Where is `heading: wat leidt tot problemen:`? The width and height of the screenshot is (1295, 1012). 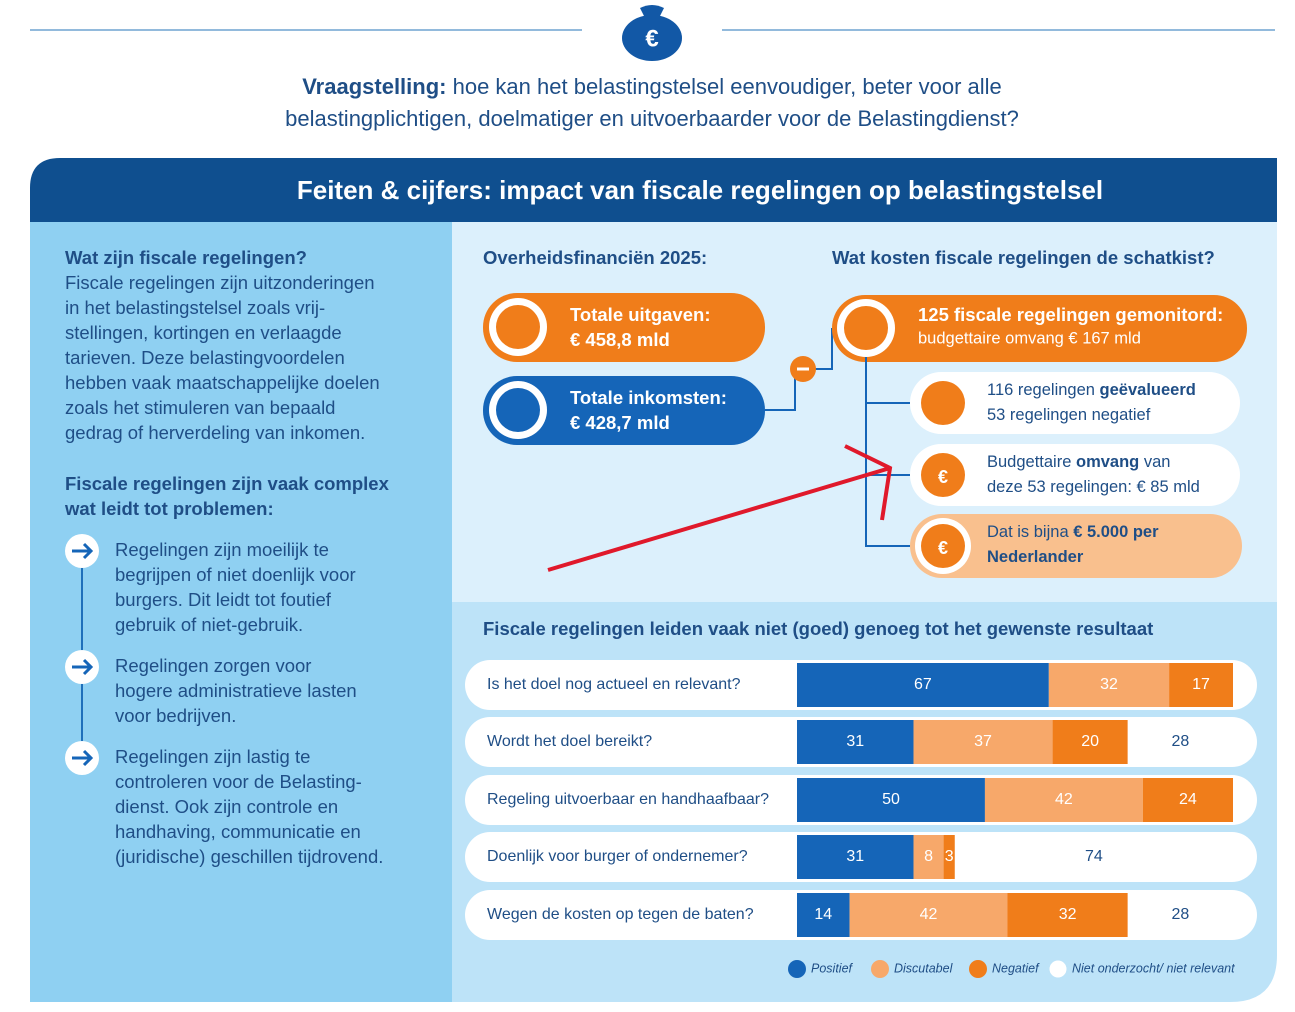 heading: wat leidt tot problemen: is located at coordinates (169, 508).